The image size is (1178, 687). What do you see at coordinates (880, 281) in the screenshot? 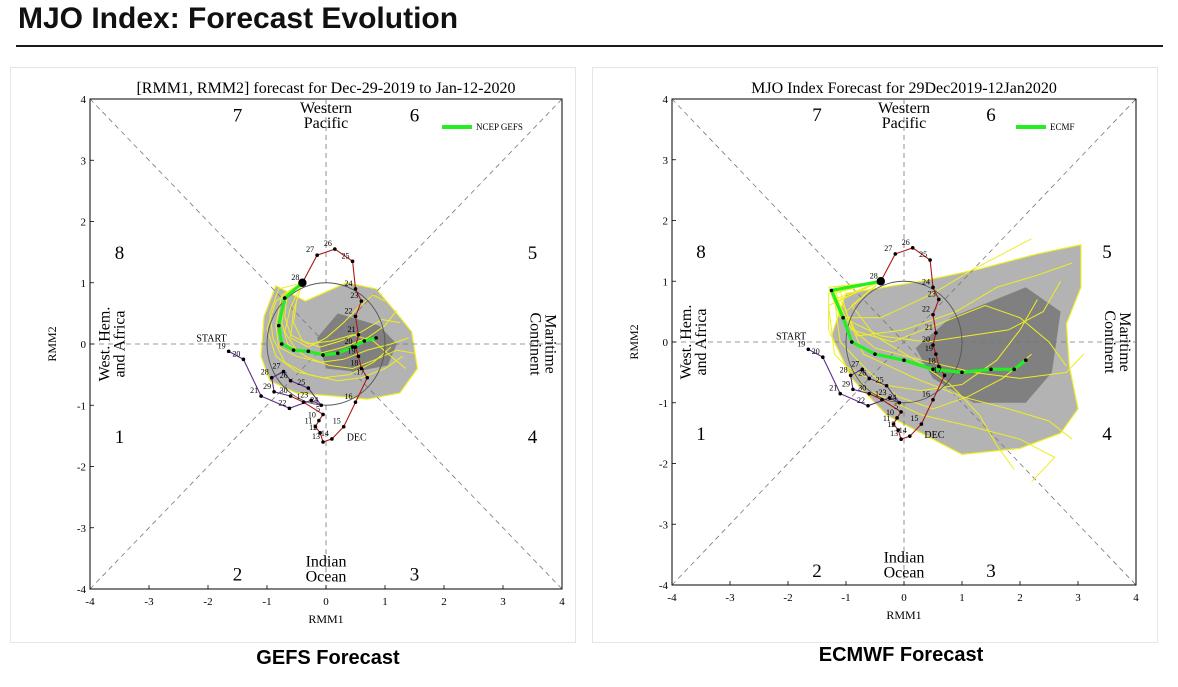
I see `forecast-start-point` at bounding box center [880, 281].